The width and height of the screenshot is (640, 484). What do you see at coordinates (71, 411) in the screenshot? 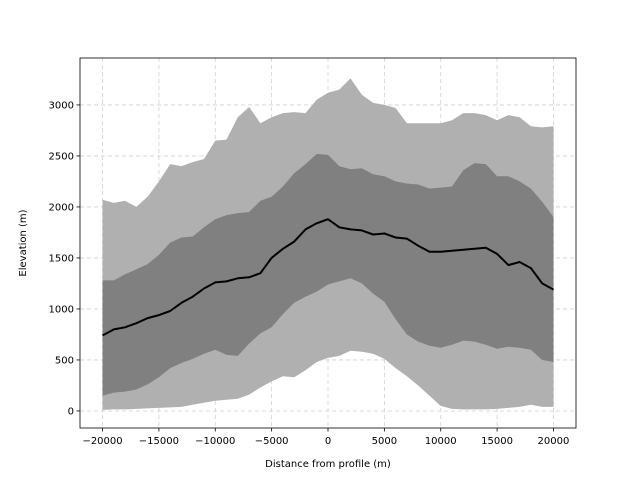
I see `y-tick-label: 0` at bounding box center [71, 411].